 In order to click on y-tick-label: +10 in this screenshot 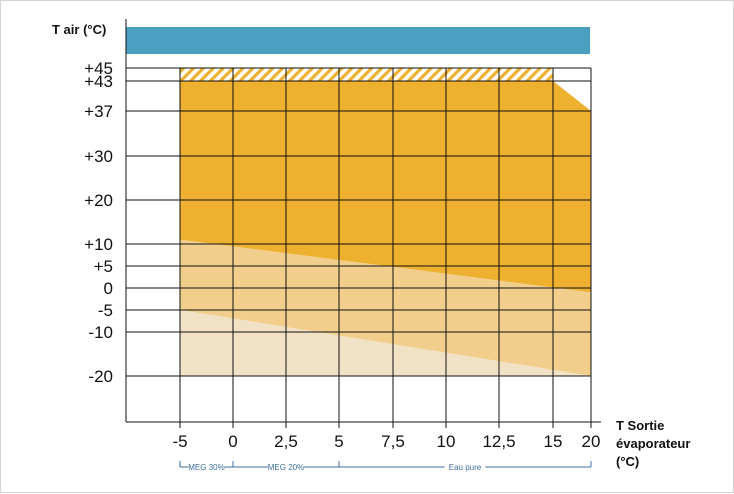, I will do `click(98, 244)`.